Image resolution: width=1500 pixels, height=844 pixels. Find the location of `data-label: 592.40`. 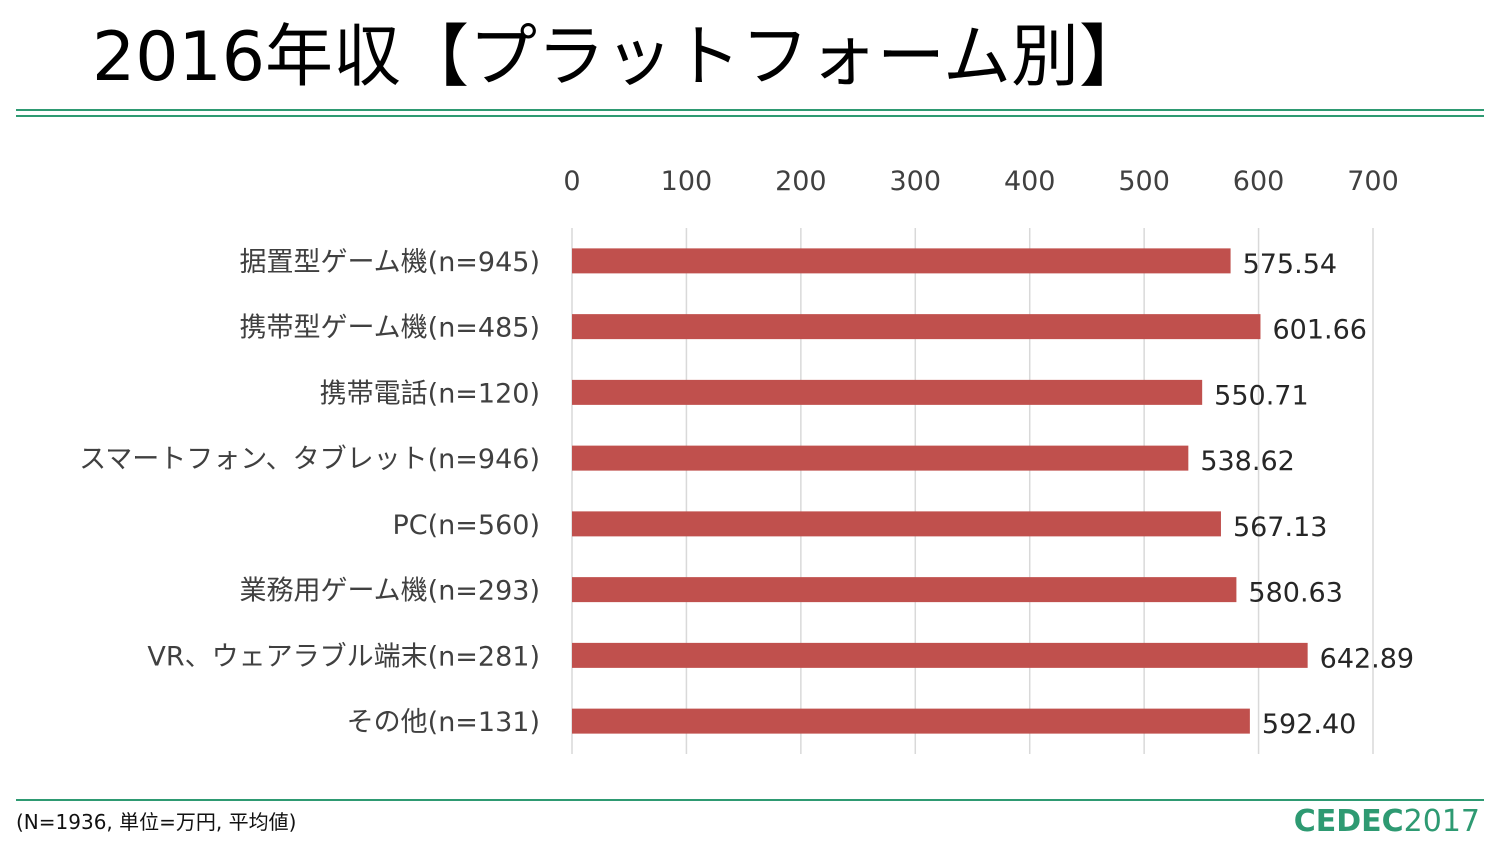

data-label: 592.40 is located at coordinates (1309, 724).